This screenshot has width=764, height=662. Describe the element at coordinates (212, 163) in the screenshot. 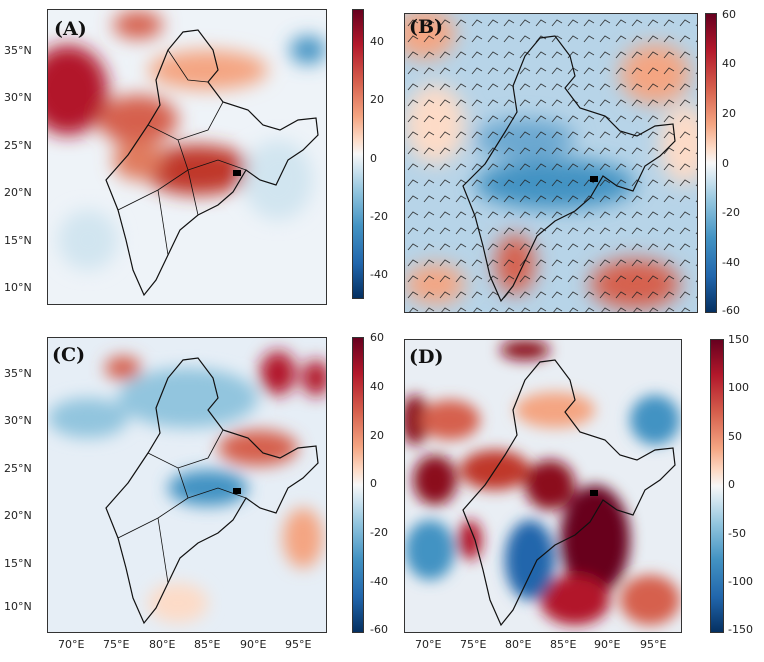

I see `india-outline-a` at that location.